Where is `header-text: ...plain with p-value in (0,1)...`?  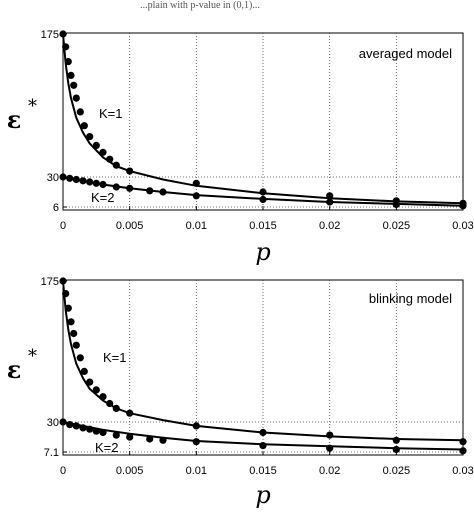 header-text: ...plain with p-value in (0,1)... is located at coordinates (200, 5).